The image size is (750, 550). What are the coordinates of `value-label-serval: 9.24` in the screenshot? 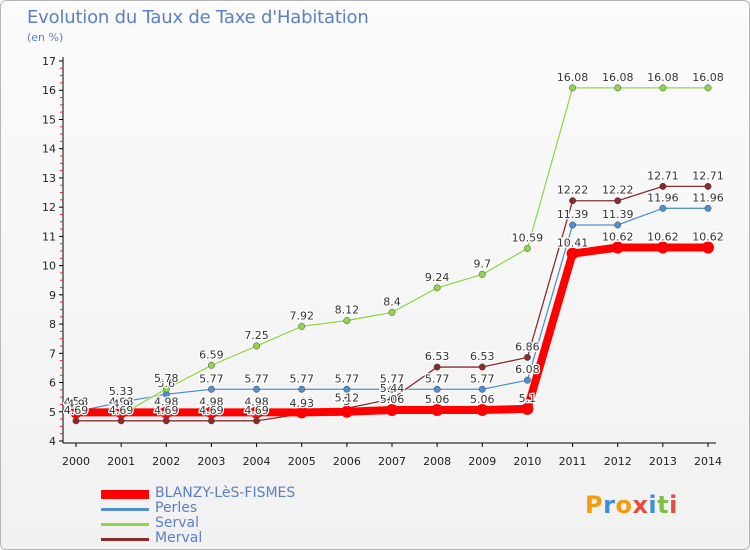 It's located at (437, 277).